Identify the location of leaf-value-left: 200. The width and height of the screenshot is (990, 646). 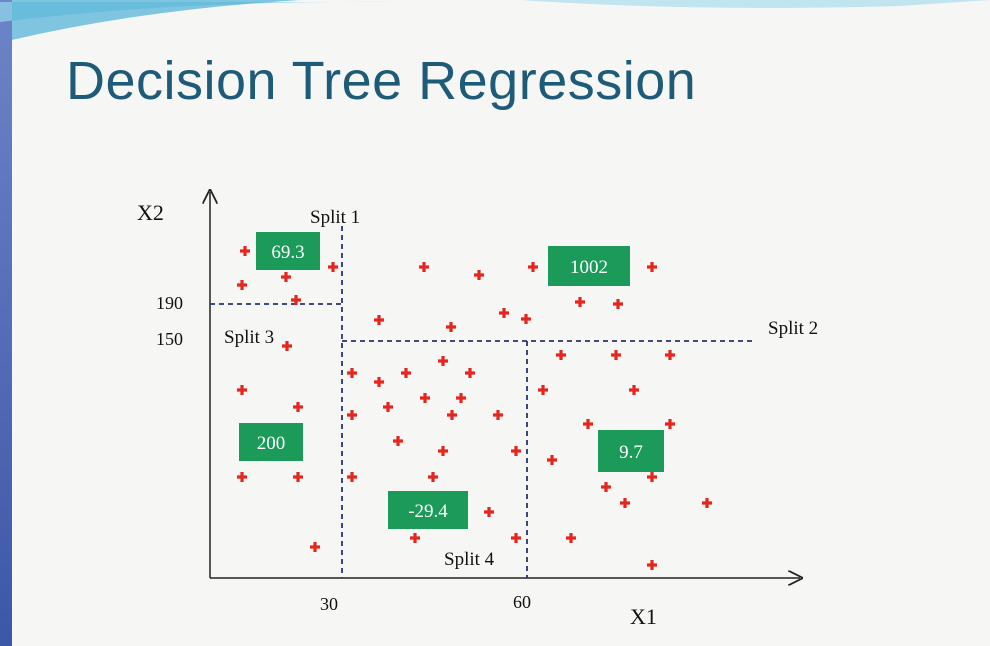
(271, 443).